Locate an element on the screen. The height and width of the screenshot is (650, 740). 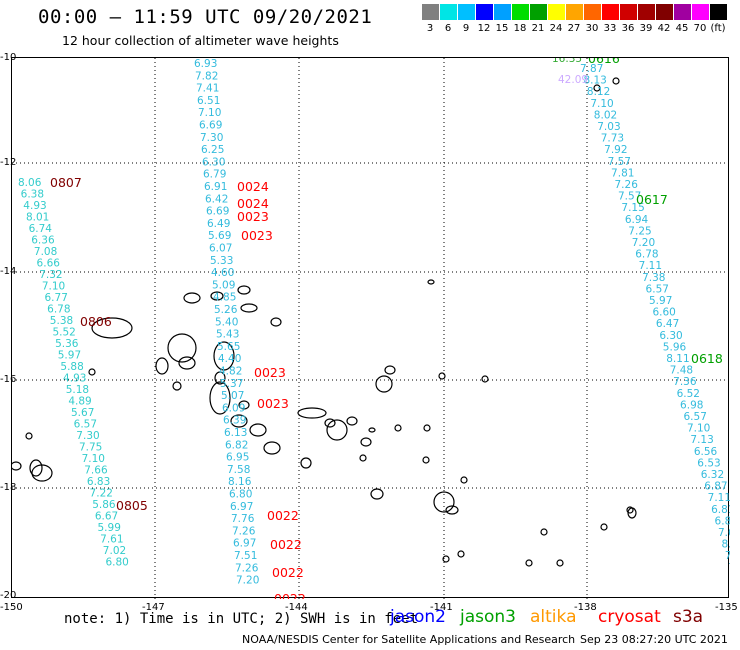
wave-height-value: 7.58 is located at coordinates (238, 470).